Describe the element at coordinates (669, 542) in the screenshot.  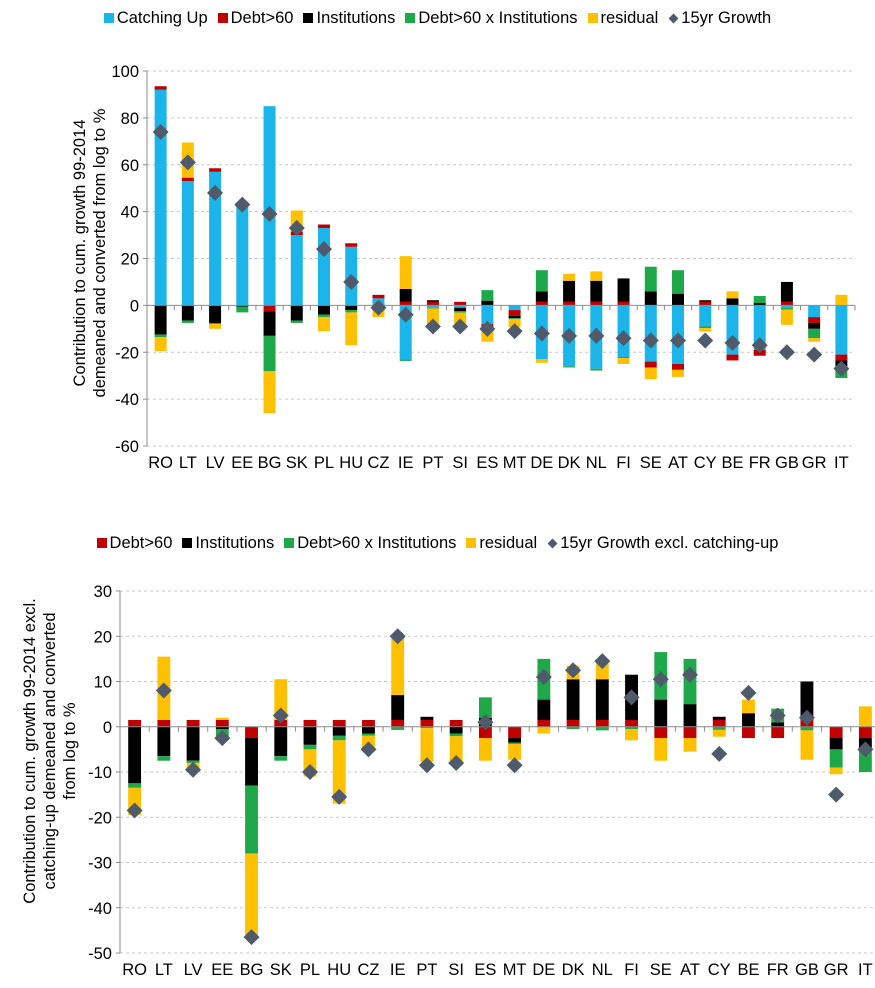
I see `legend-label: 15yr Growth excl. catching-up` at that location.